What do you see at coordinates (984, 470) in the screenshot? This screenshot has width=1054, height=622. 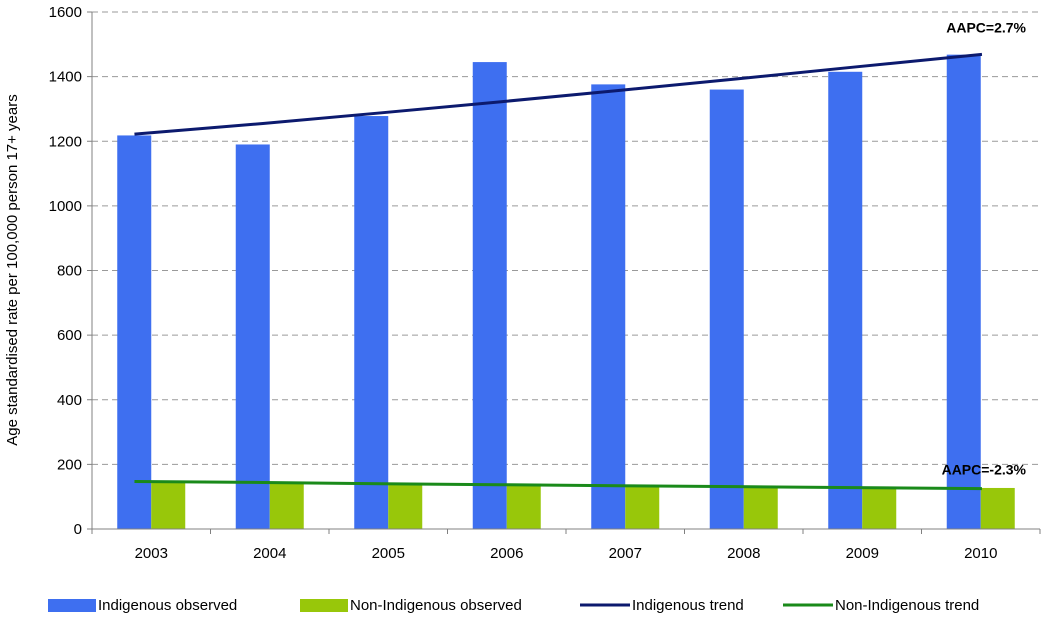 I see `aapc-annotation: AAPC=-2.3%` at bounding box center [984, 470].